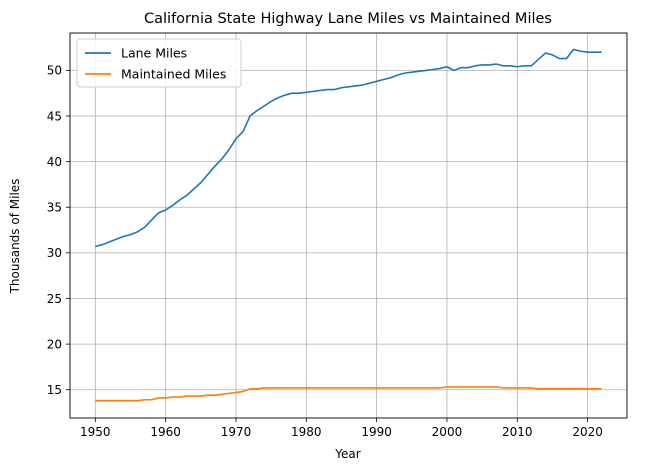 This screenshot has width=648, height=470. What do you see at coordinates (54, 71) in the screenshot?
I see `y-tick-label: 50` at bounding box center [54, 71].